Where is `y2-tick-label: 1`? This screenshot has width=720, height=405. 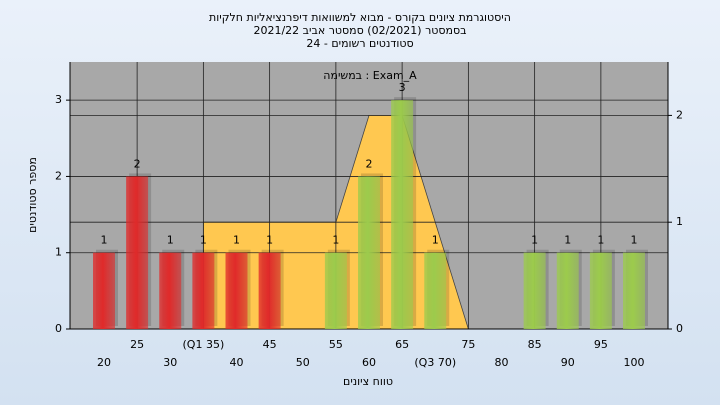
y2-tick-label: 1 is located at coordinates (679, 221).